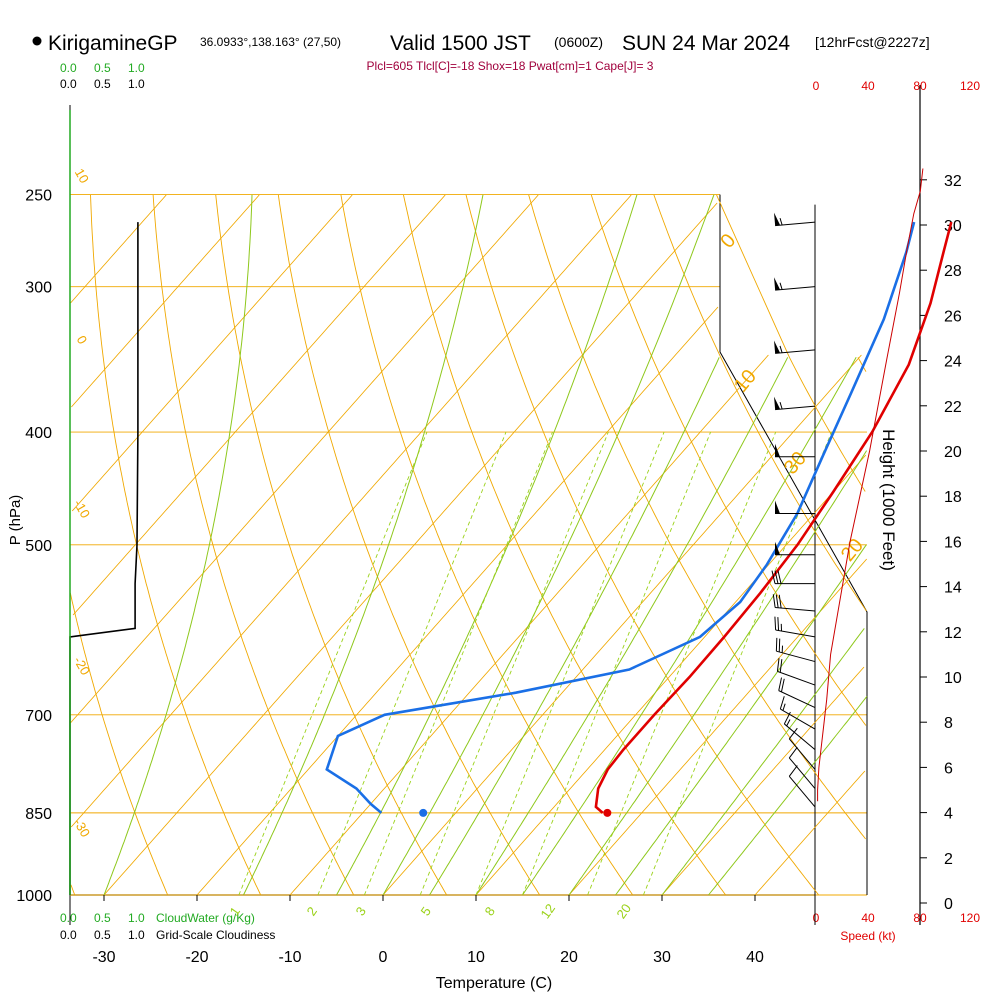  I want to click on dry-adiabat-label: -10, so click(82, 509).